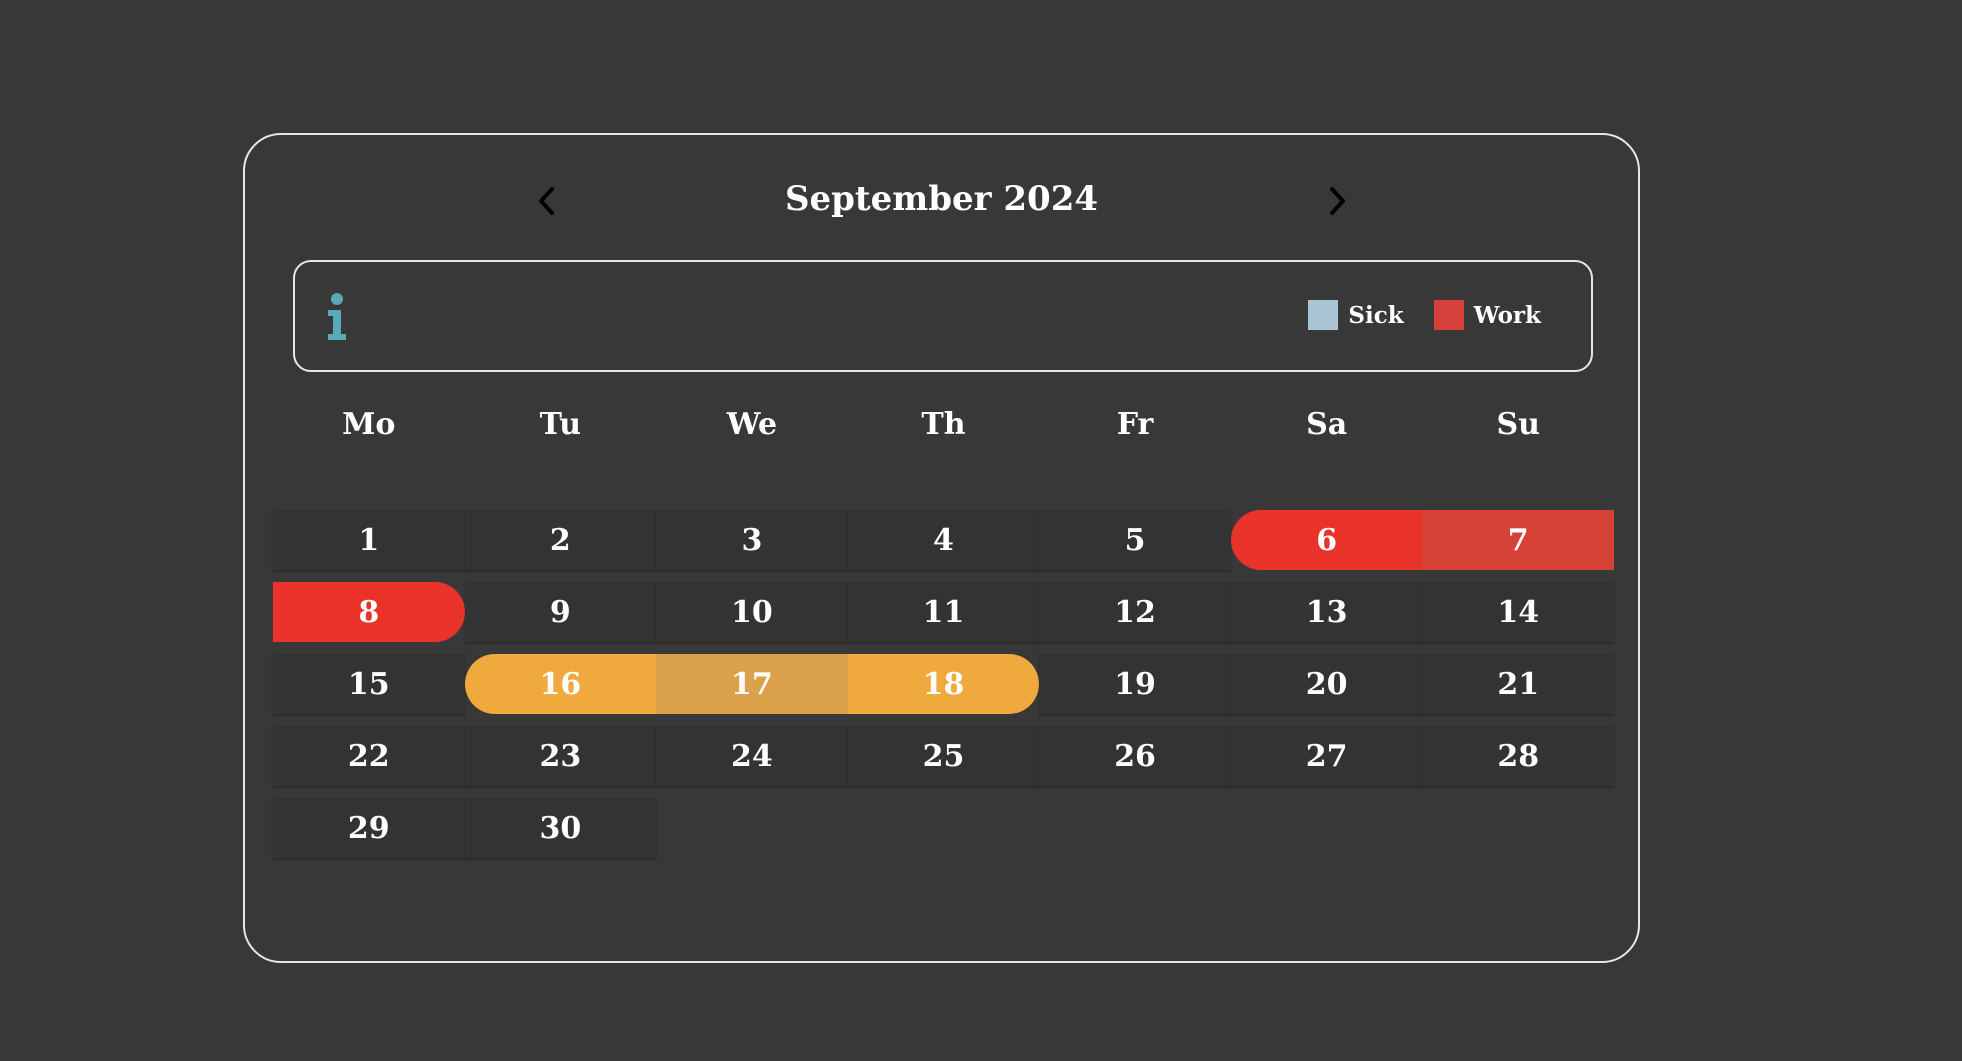 The image size is (1962, 1061). I want to click on day-cell-8: 8, so click(369, 612).